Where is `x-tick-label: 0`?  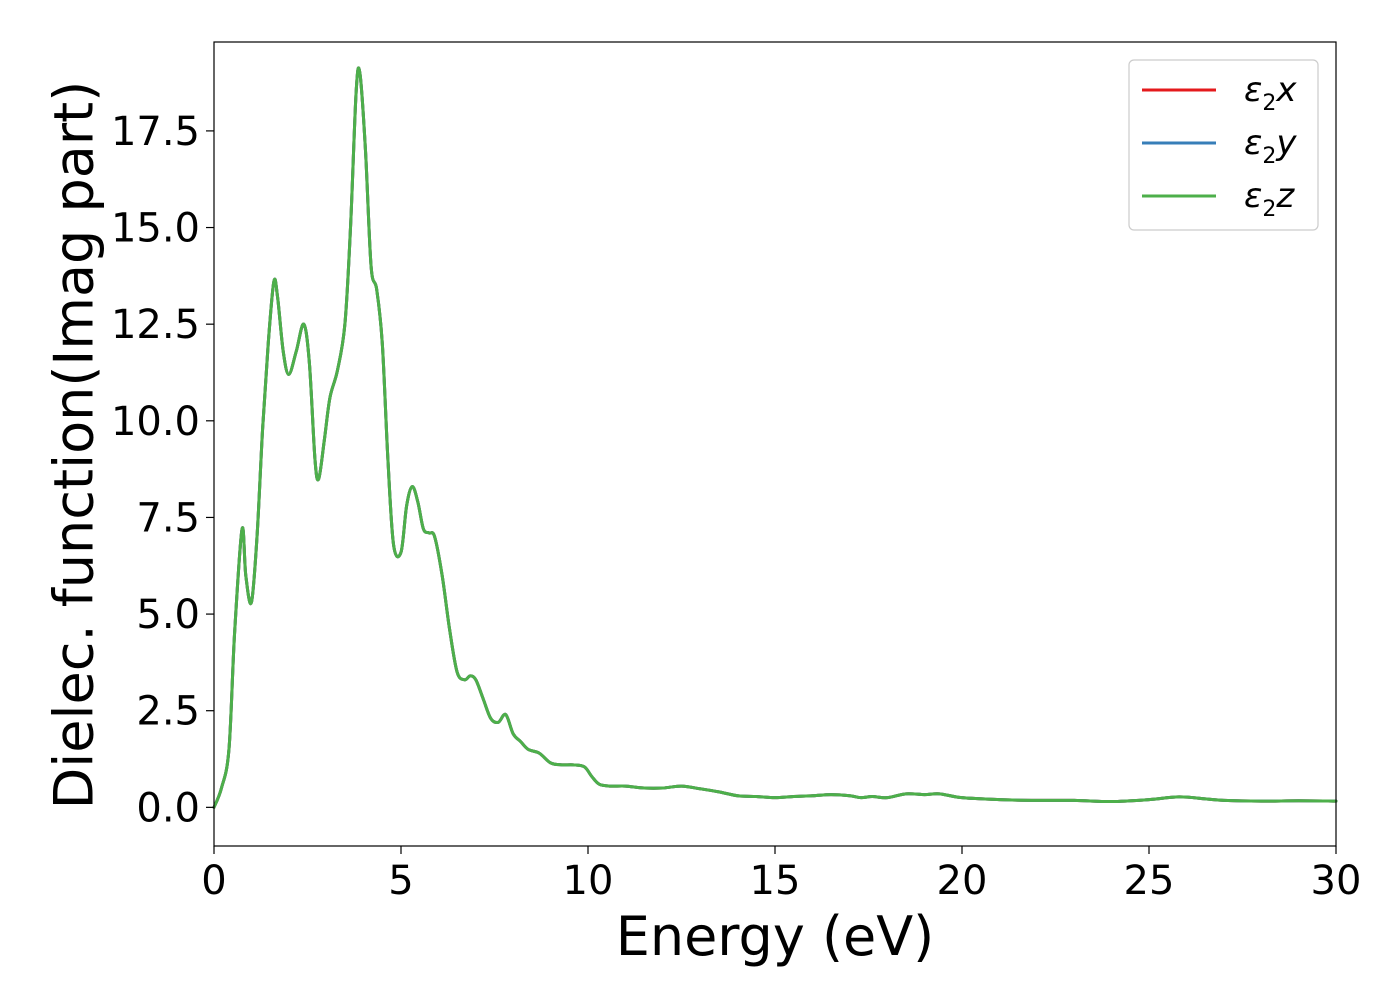 x-tick-label: 0 is located at coordinates (213, 881).